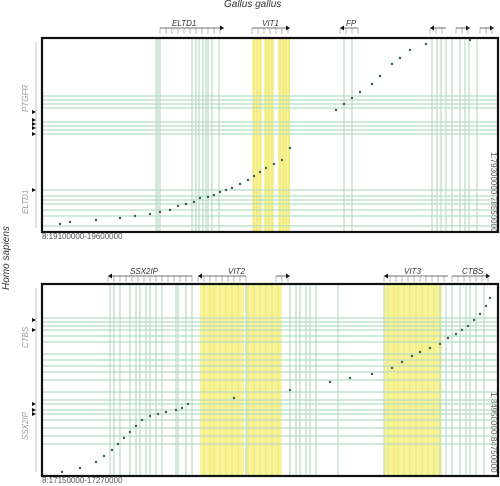  I want to click on x-range-label-panel1: 8:19100000-19600000, so click(82, 236).